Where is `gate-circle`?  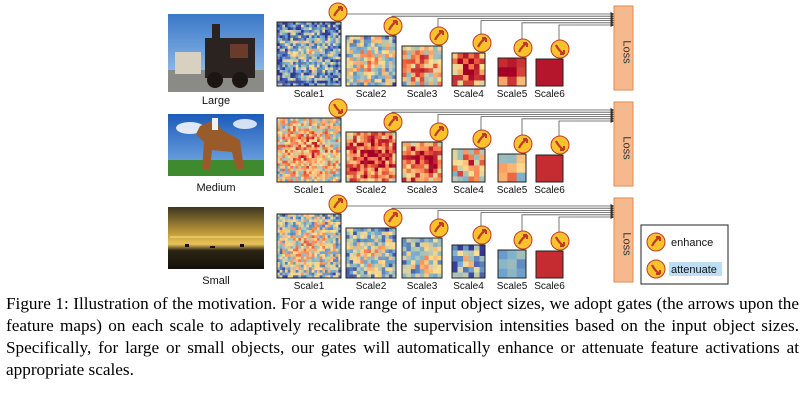
gate-circle is located at coordinates (560, 49).